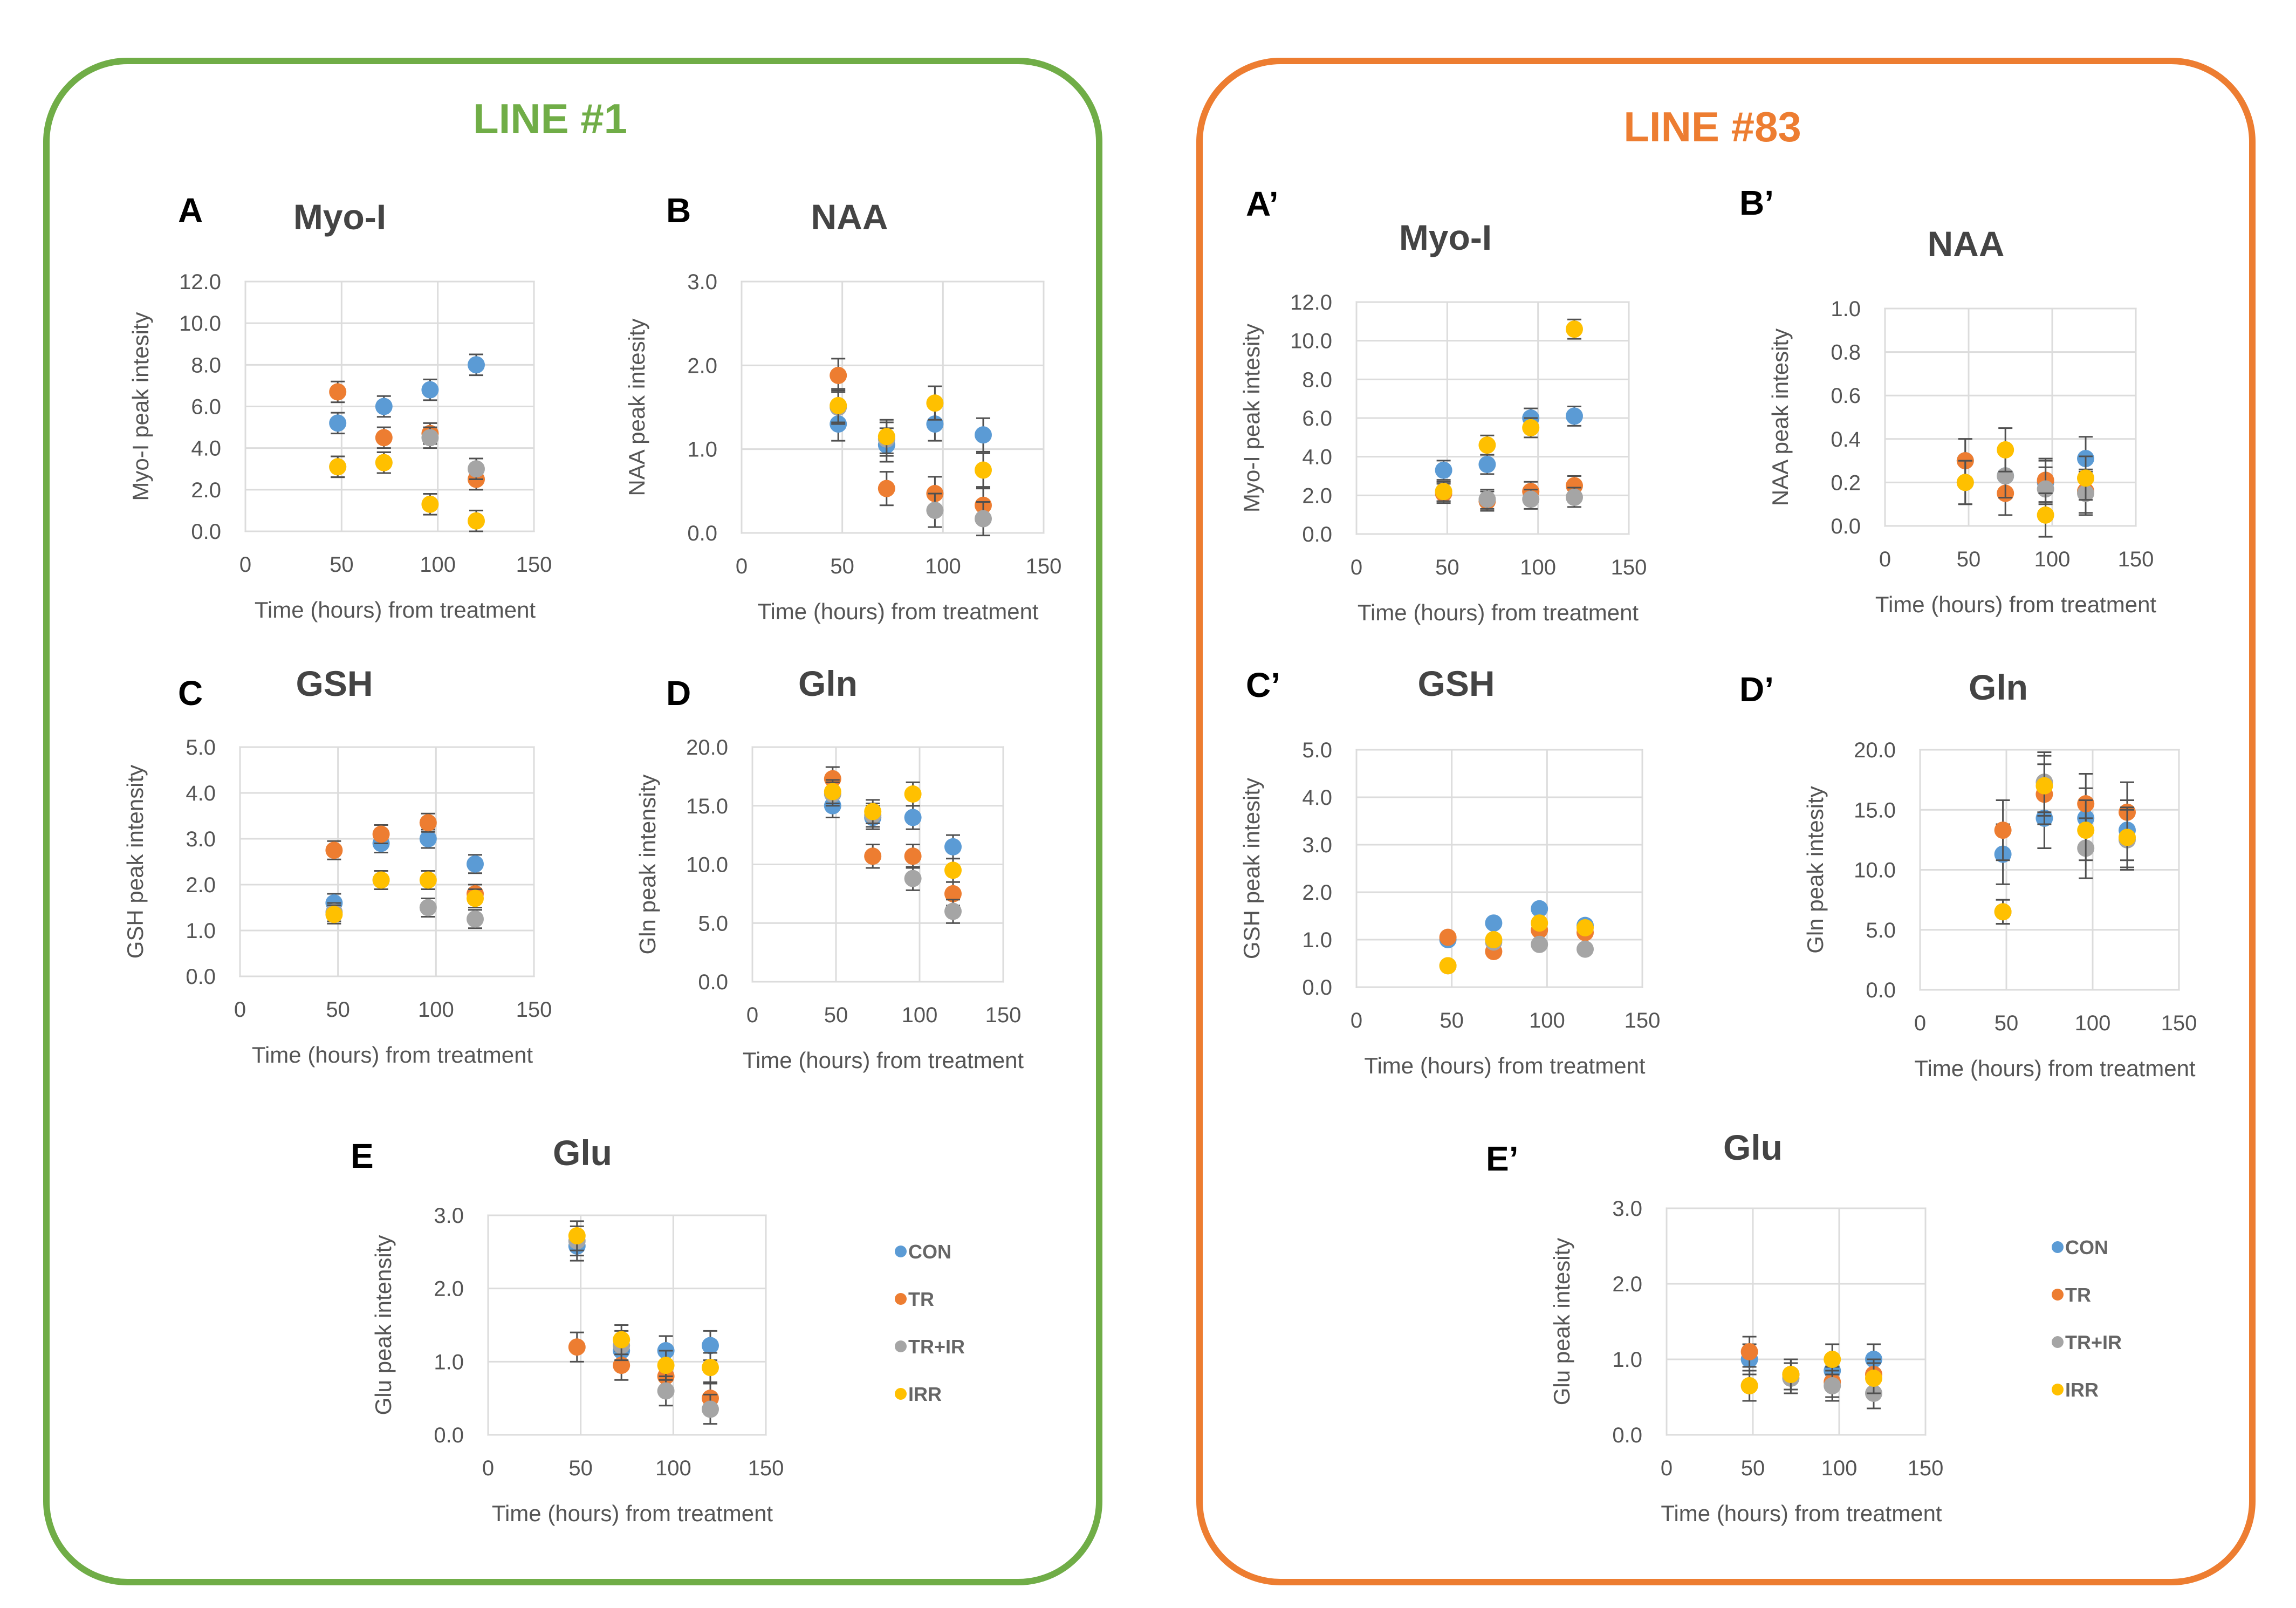 Image resolution: width=2296 pixels, height=1608 pixels. What do you see at coordinates (702, 450) in the screenshot?
I see `chart-b-ytick: 1.0` at bounding box center [702, 450].